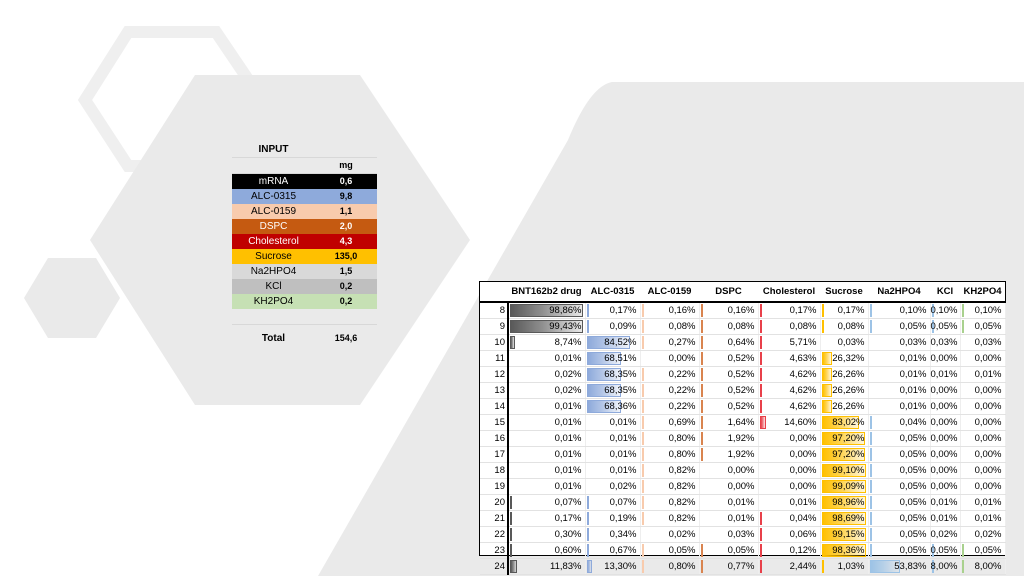 The height and width of the screenshot is (576, 1024). I want to click on input-row: ALC-0315 9,8, so click(304, 196).